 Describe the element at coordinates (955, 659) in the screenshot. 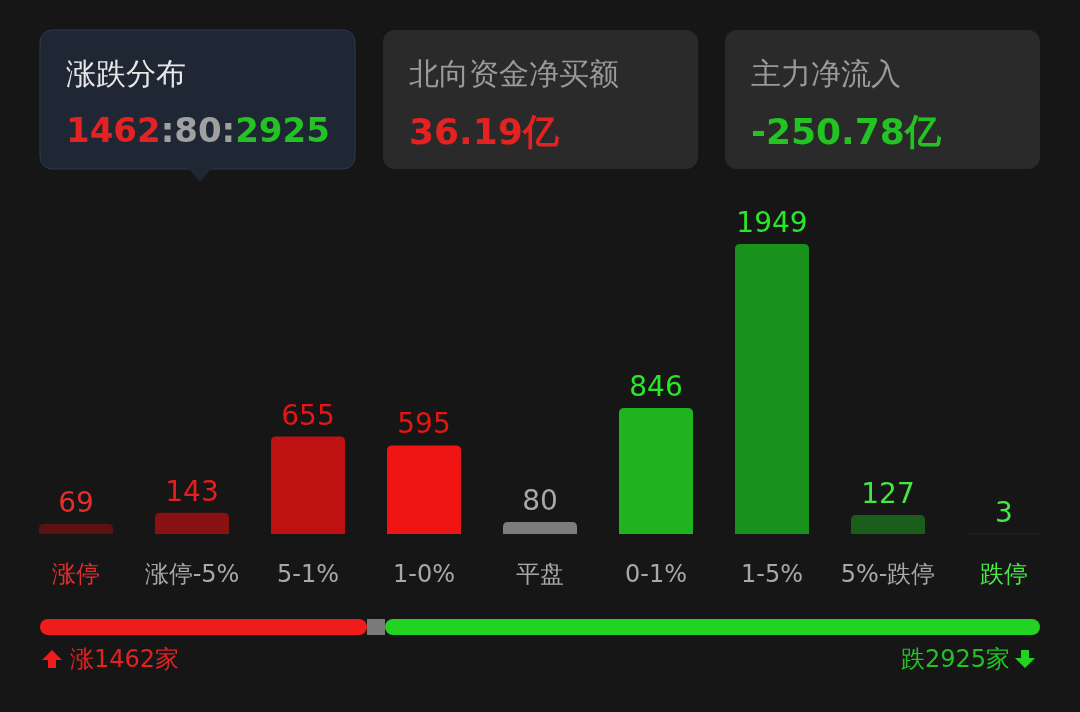

I see `text: 跌2925家` at that location.